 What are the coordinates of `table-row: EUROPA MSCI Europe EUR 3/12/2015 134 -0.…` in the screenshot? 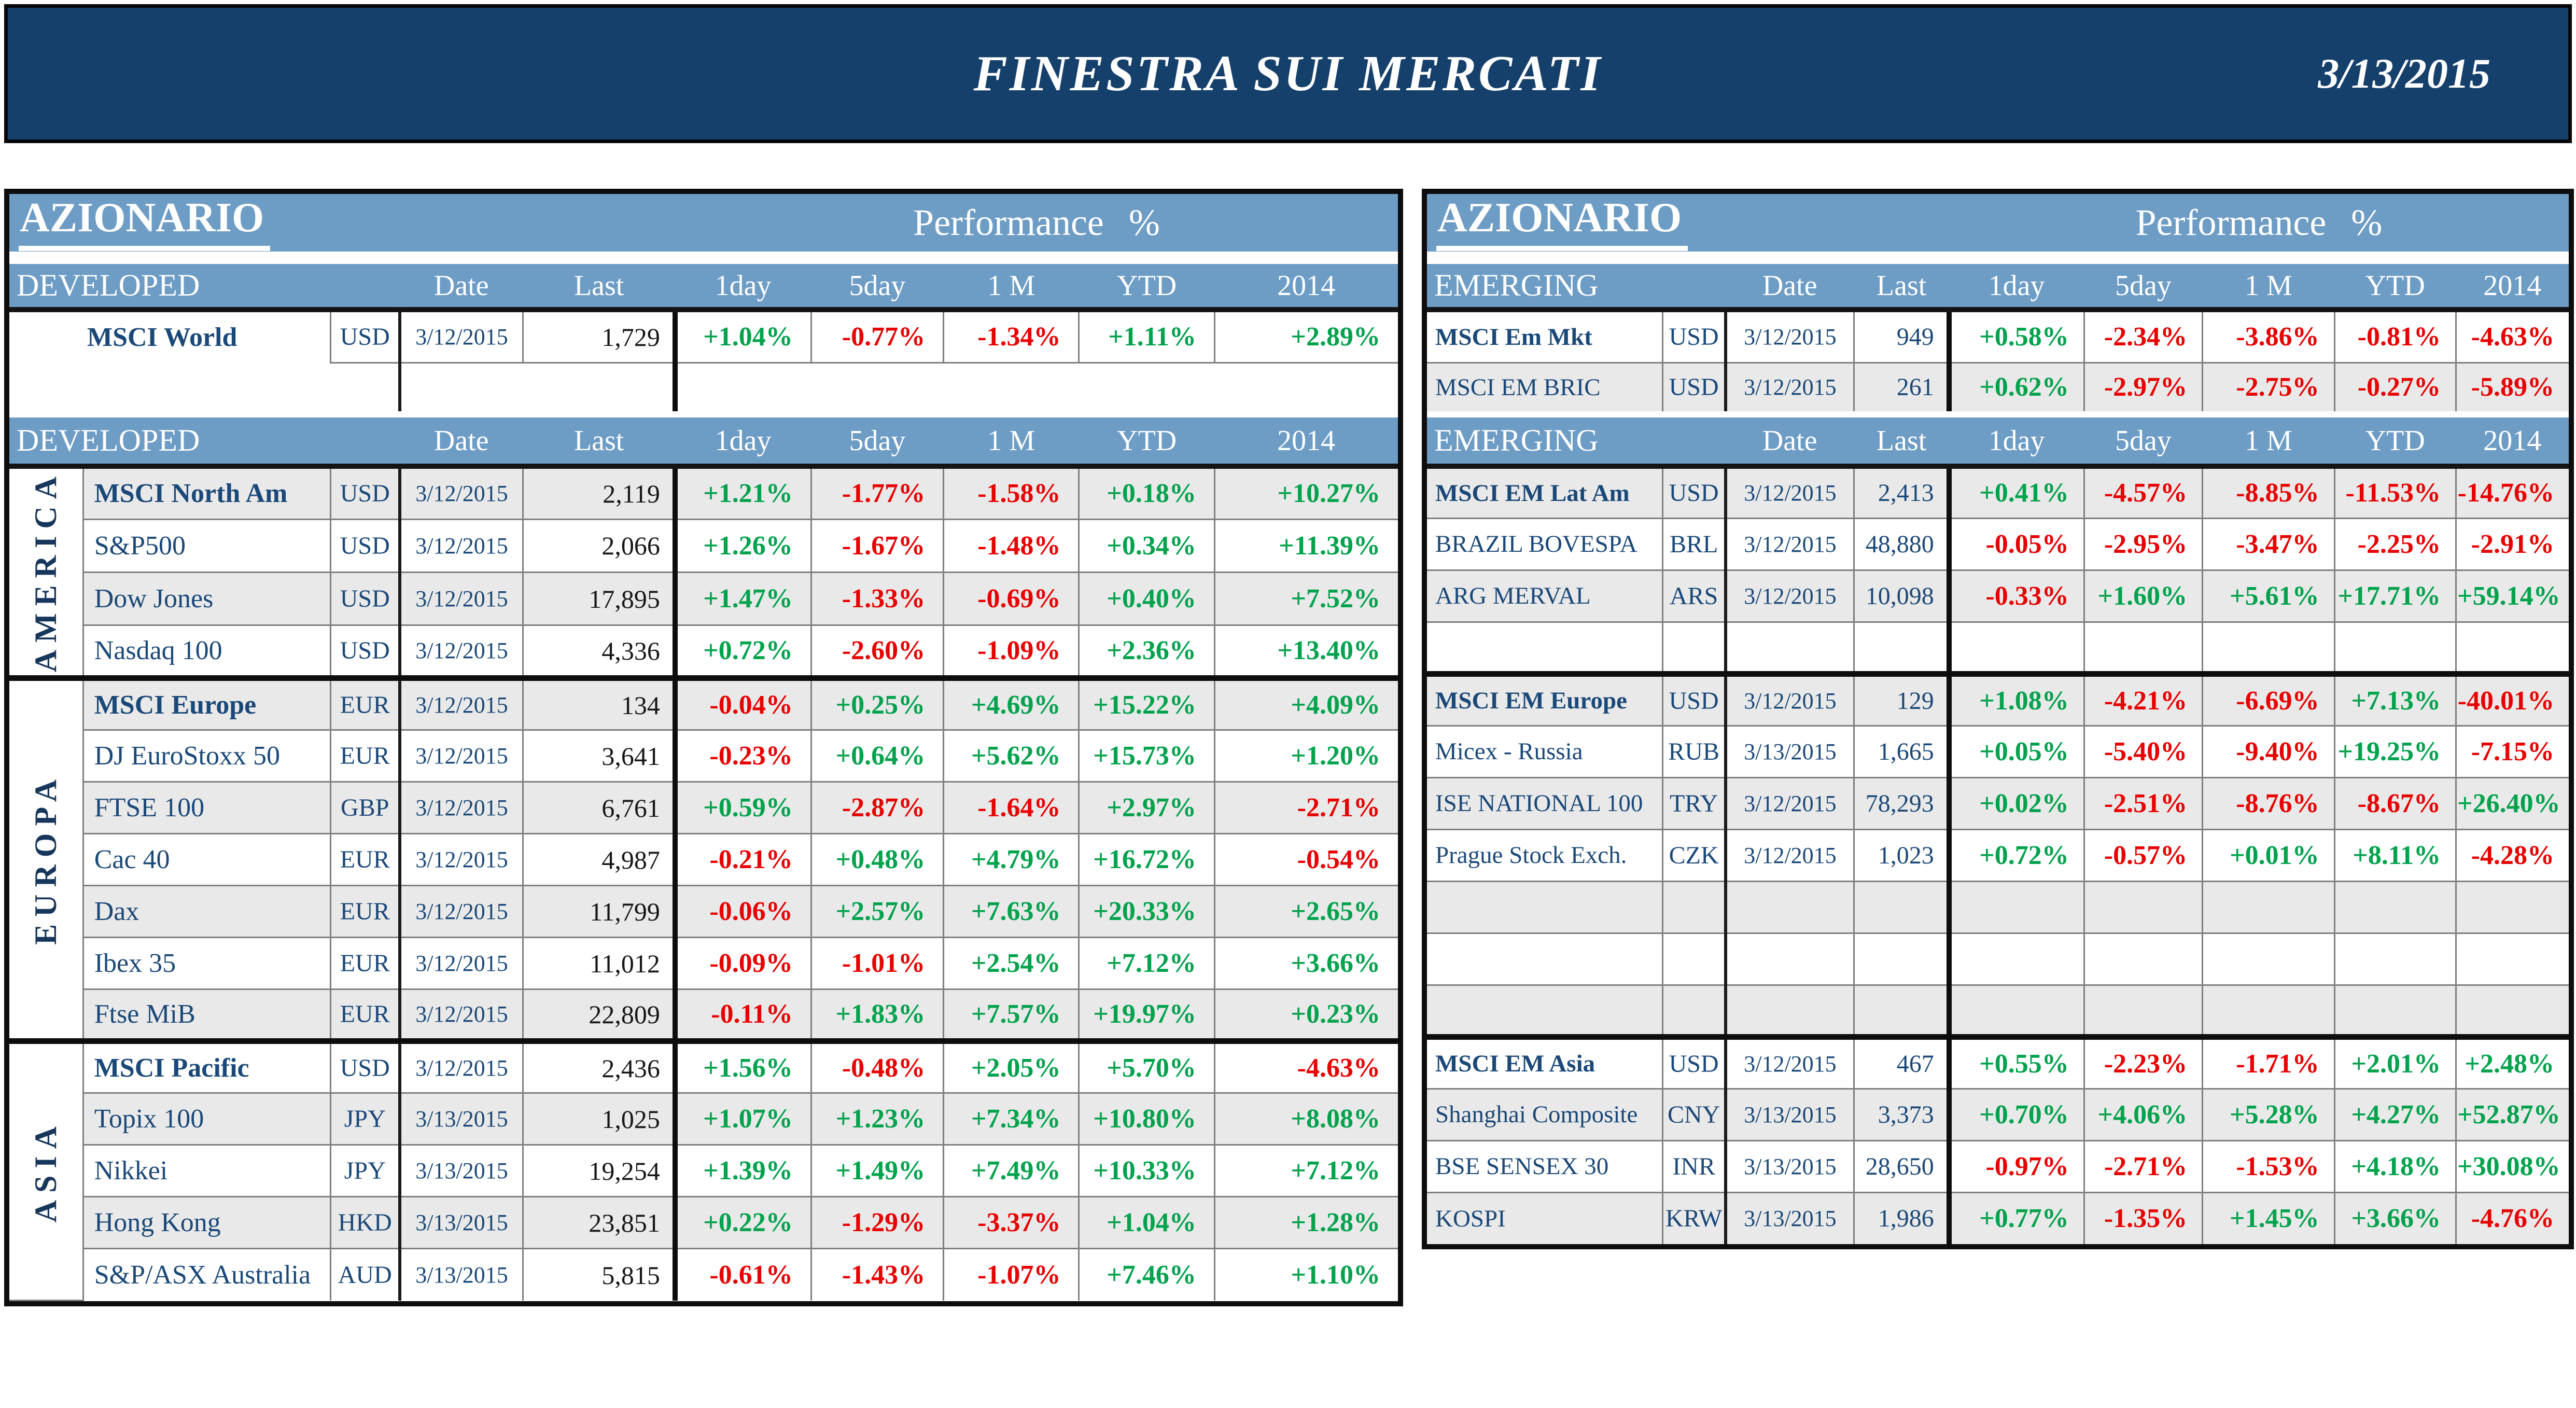 It's located at (703, 860).